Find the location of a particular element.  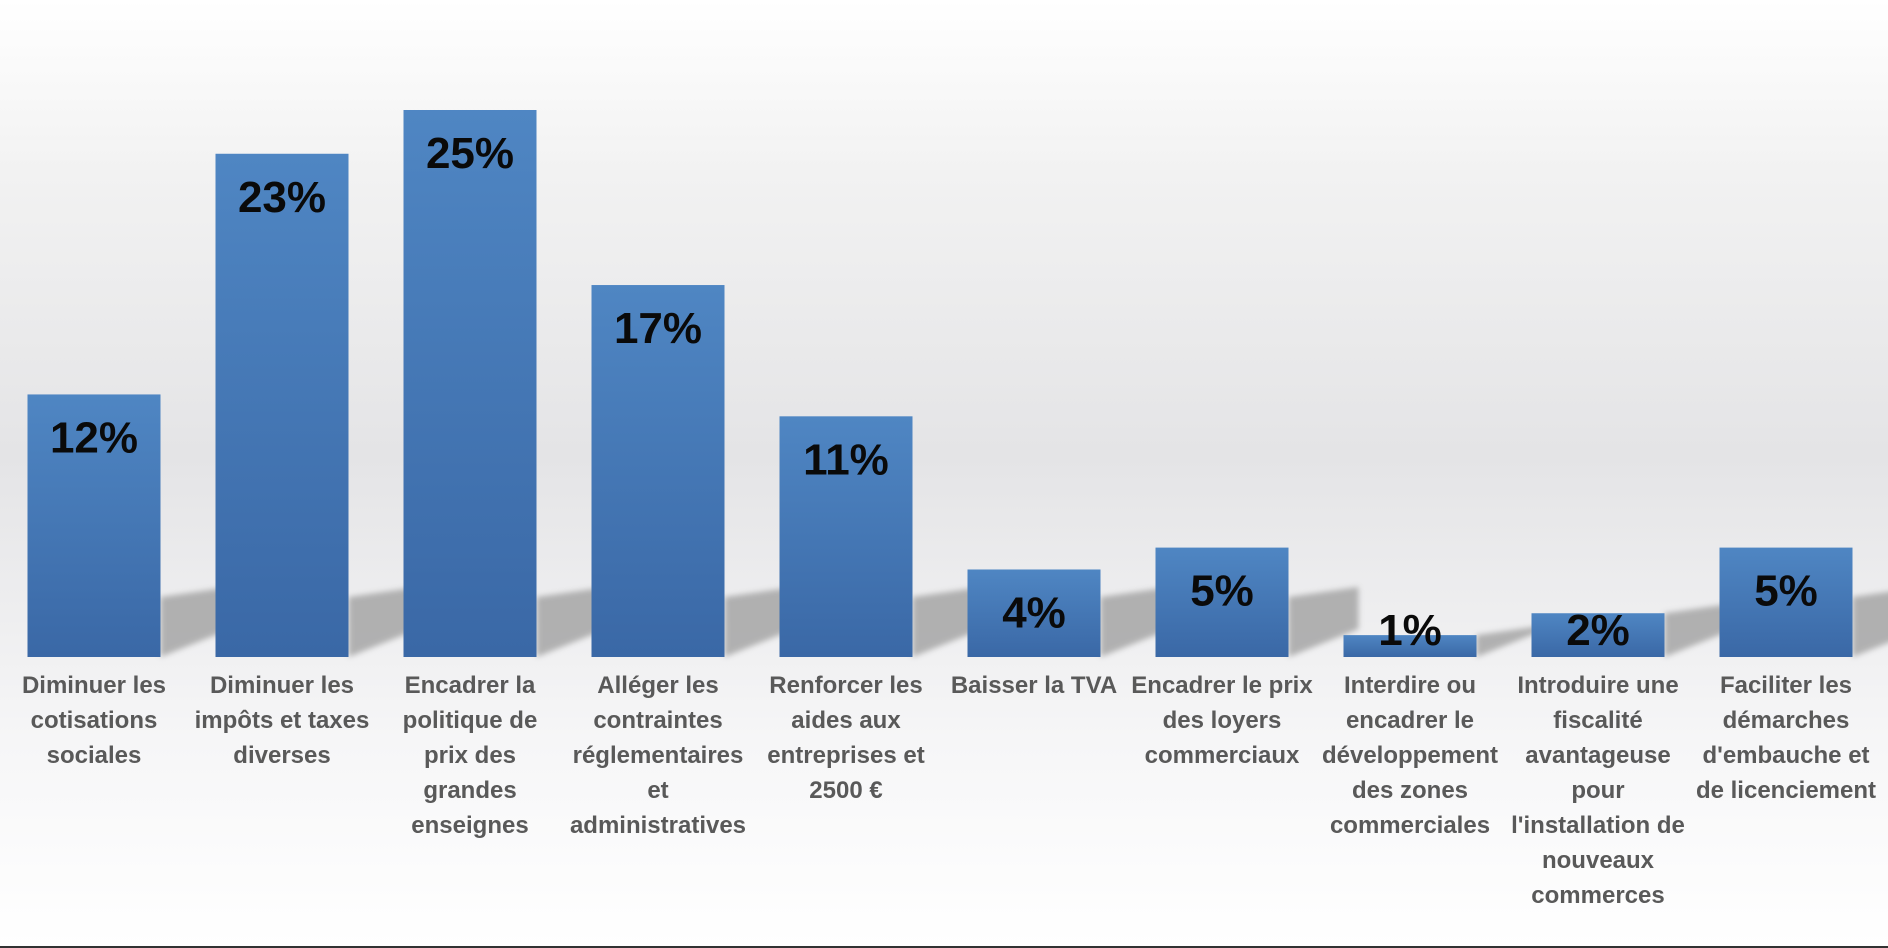

data-label: 1% is located at coordinates (1410, 630).